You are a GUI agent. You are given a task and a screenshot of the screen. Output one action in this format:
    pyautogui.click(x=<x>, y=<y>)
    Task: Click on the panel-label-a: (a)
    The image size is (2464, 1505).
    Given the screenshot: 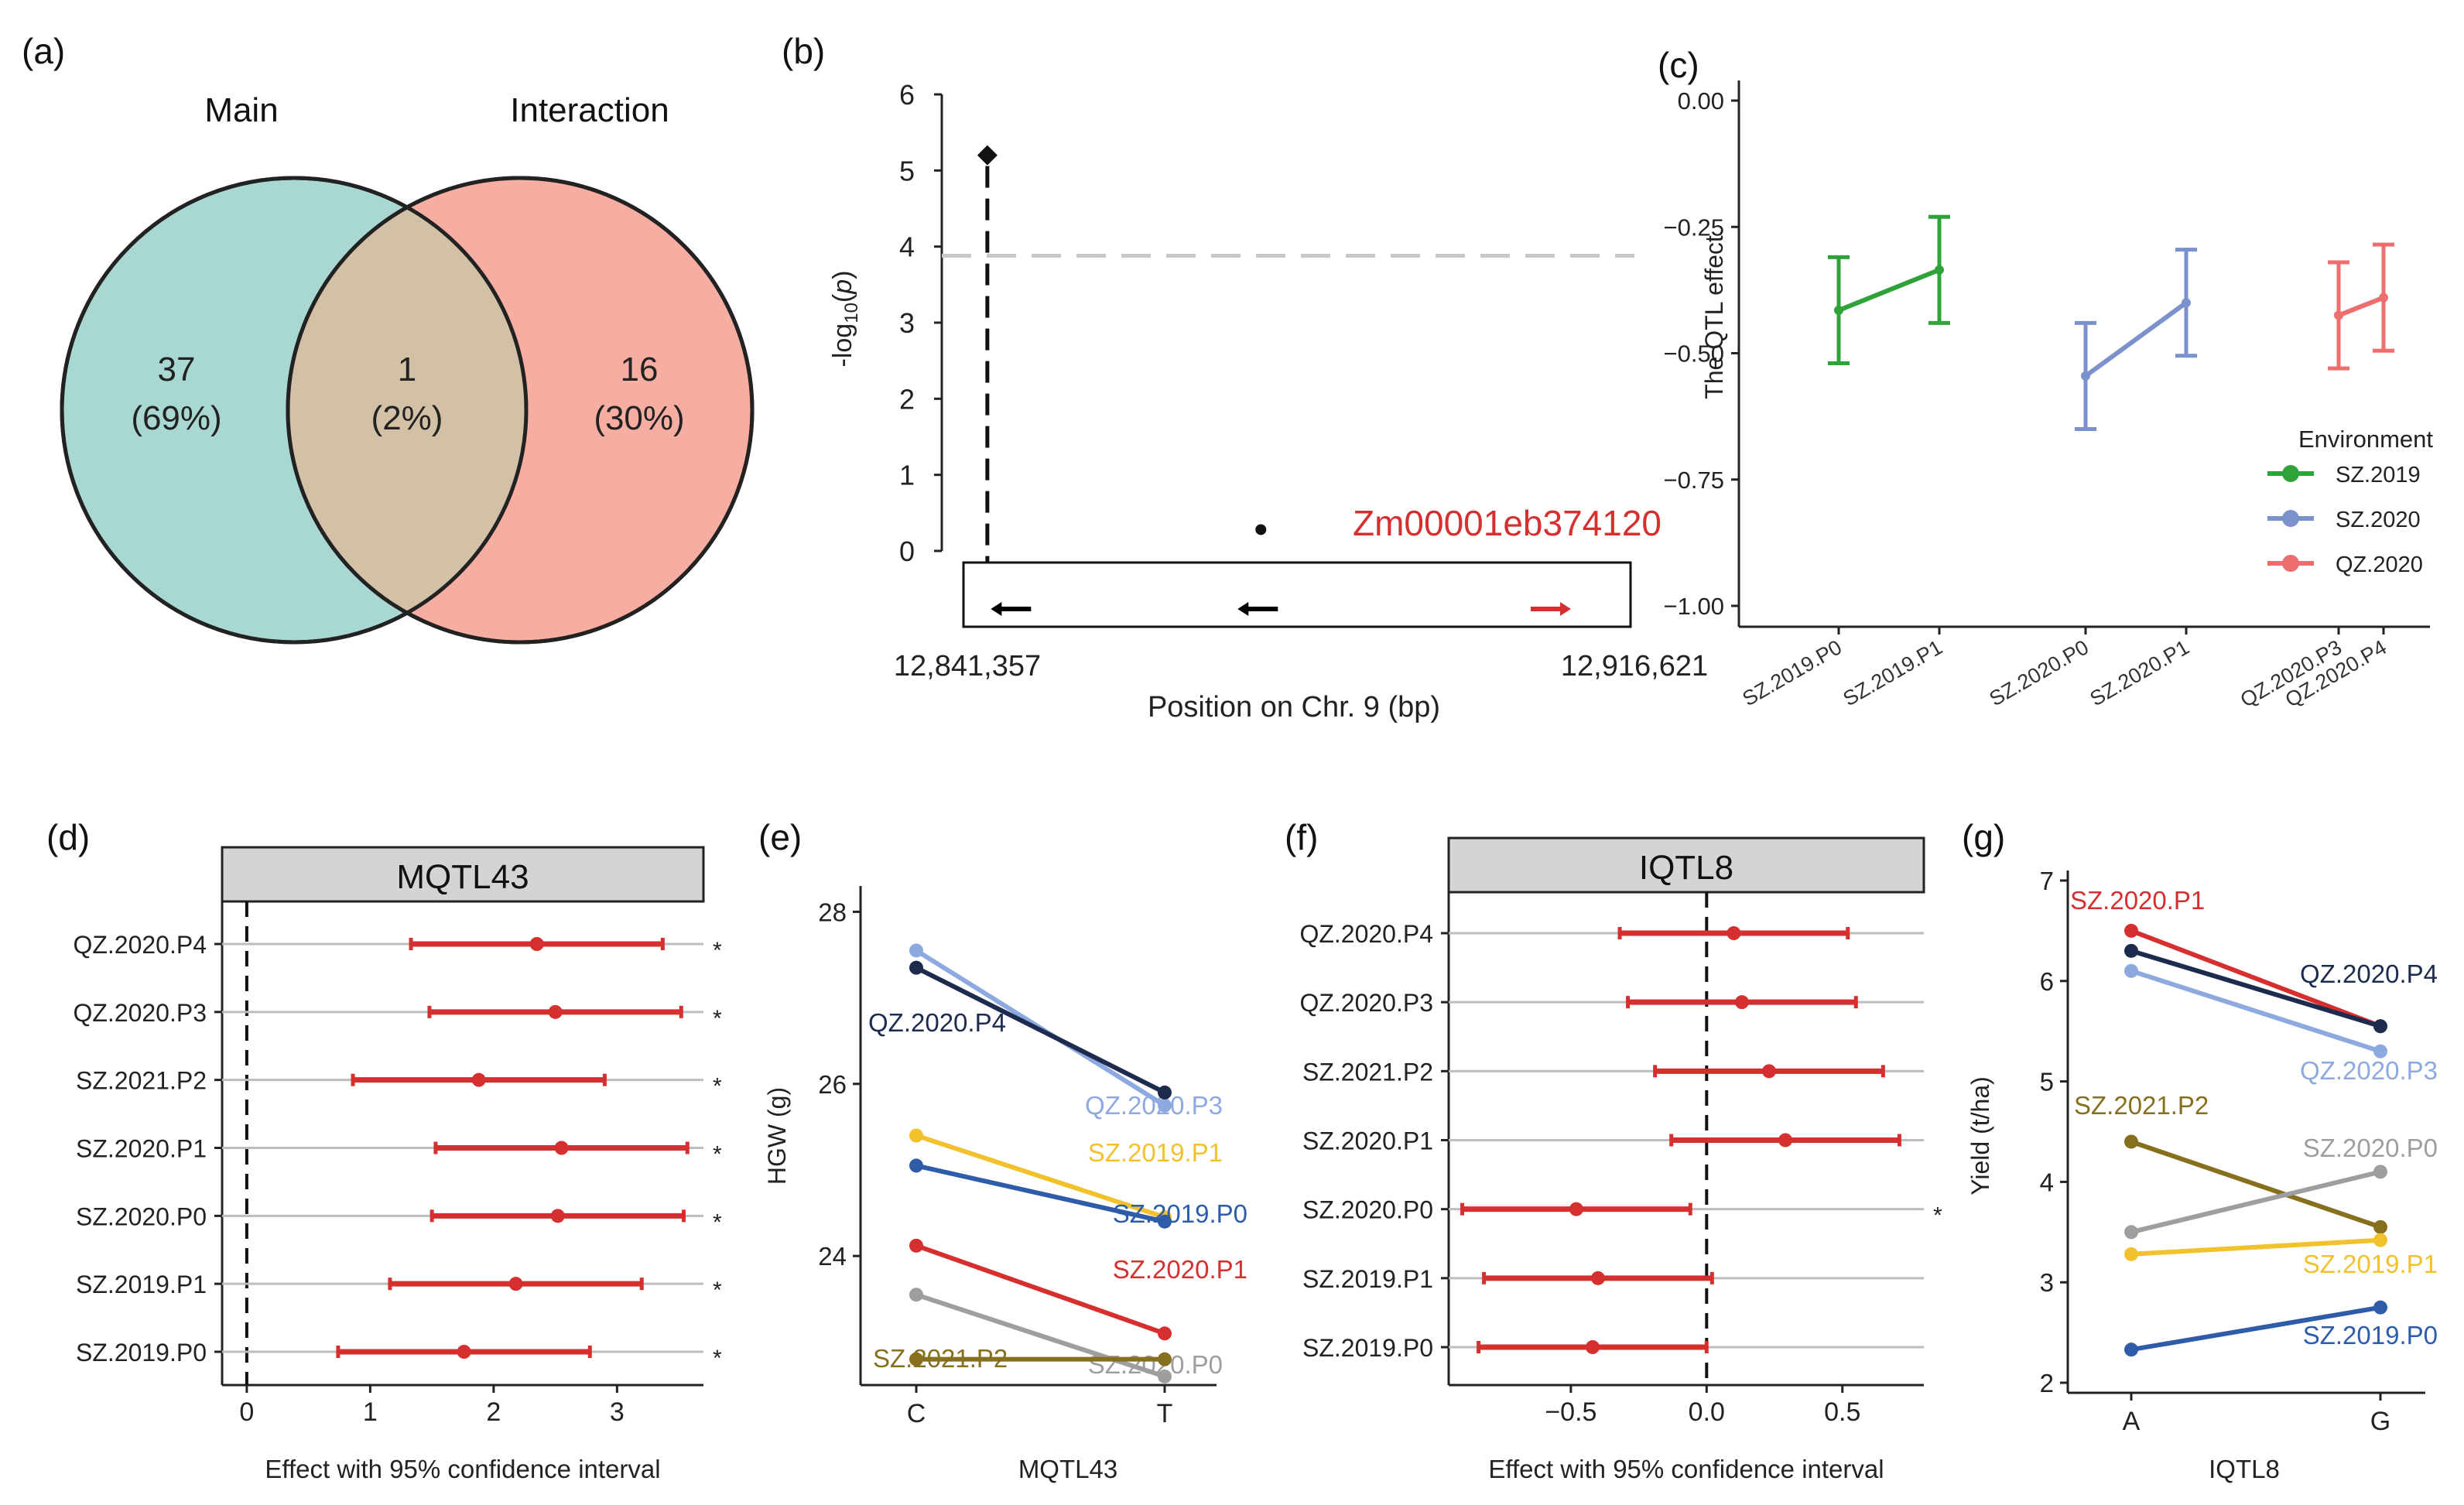 What is the action you would take?
    pyautogui.click(x=43, y=51)
    